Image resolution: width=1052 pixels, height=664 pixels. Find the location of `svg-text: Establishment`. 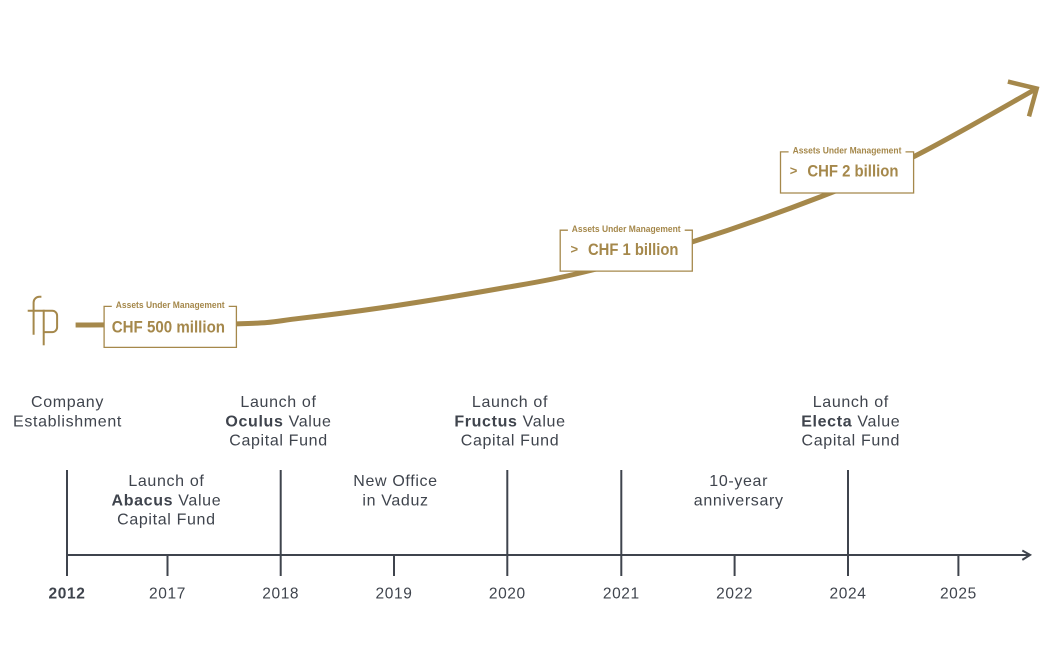

svg-text: Establishment is located at coordinates (67, 421).